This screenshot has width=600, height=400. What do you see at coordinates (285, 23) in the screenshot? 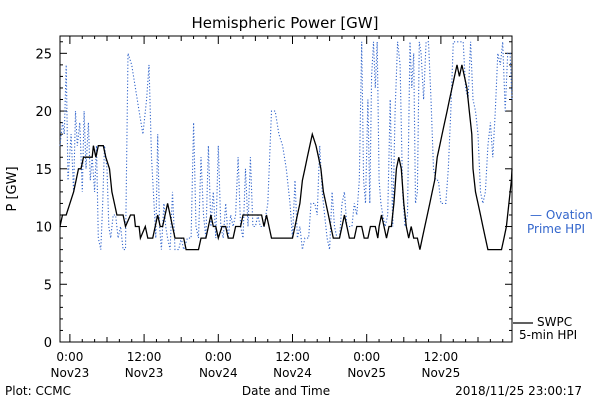
I see `chart-title: Hemispheric Power [GW]` at bounding box center [285, 23].